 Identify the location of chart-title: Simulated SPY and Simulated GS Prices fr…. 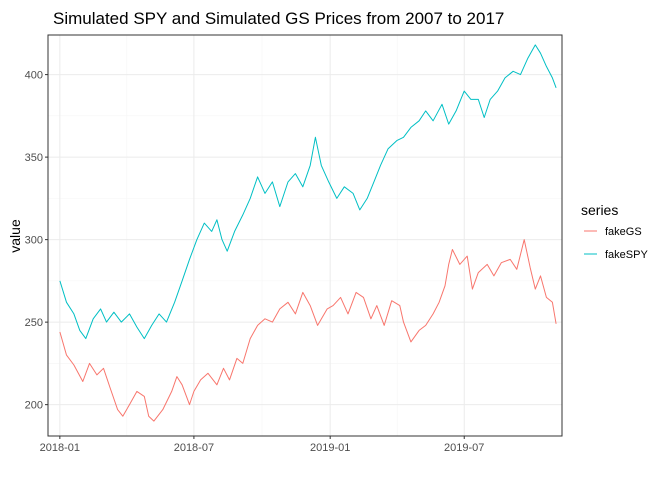
(278, 18).